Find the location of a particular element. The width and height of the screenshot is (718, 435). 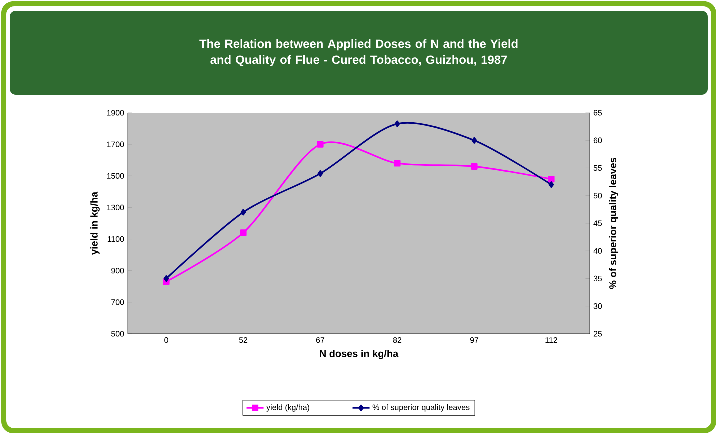

chart-title: The Relation between Applied Doses of N and the Yield and Quality of Flue - Cured Tobacco, Guizhou, 1987 is located at coordinates (359, 53).